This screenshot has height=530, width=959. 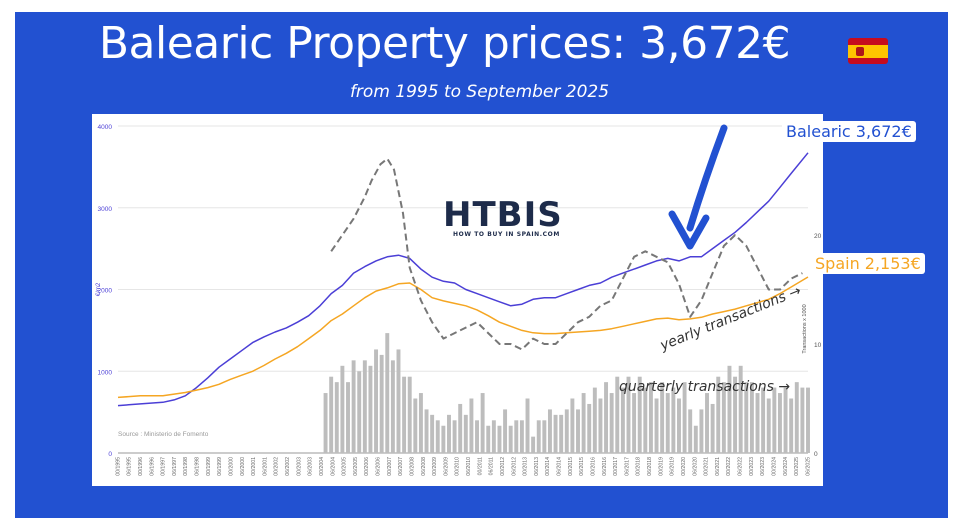 What do you see at coordinates (220, 466) in the screenshot?
I see `x-tick-label: 06/1999` at bounding box center [220, 466].